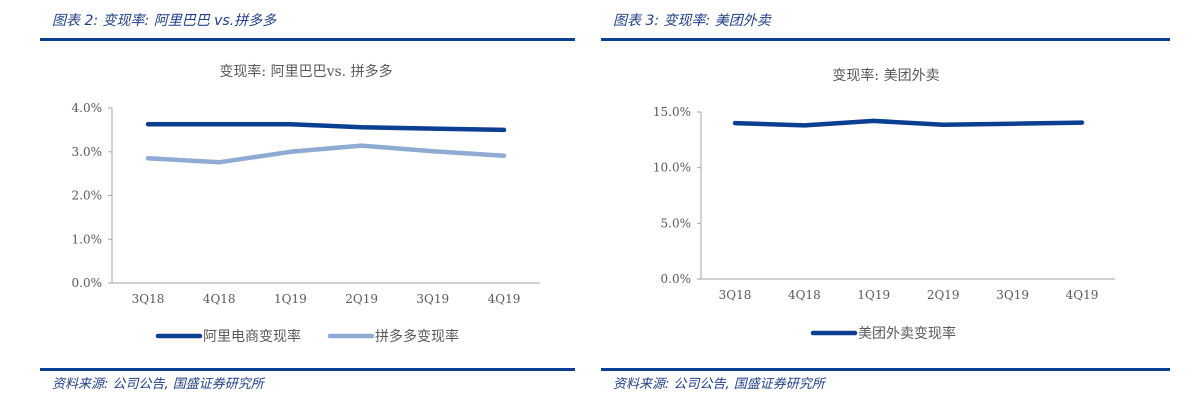 The height and width of the screenshot is (413, 1187). I want to click on legend-label: 拼多多变现率, so click(417, 336).